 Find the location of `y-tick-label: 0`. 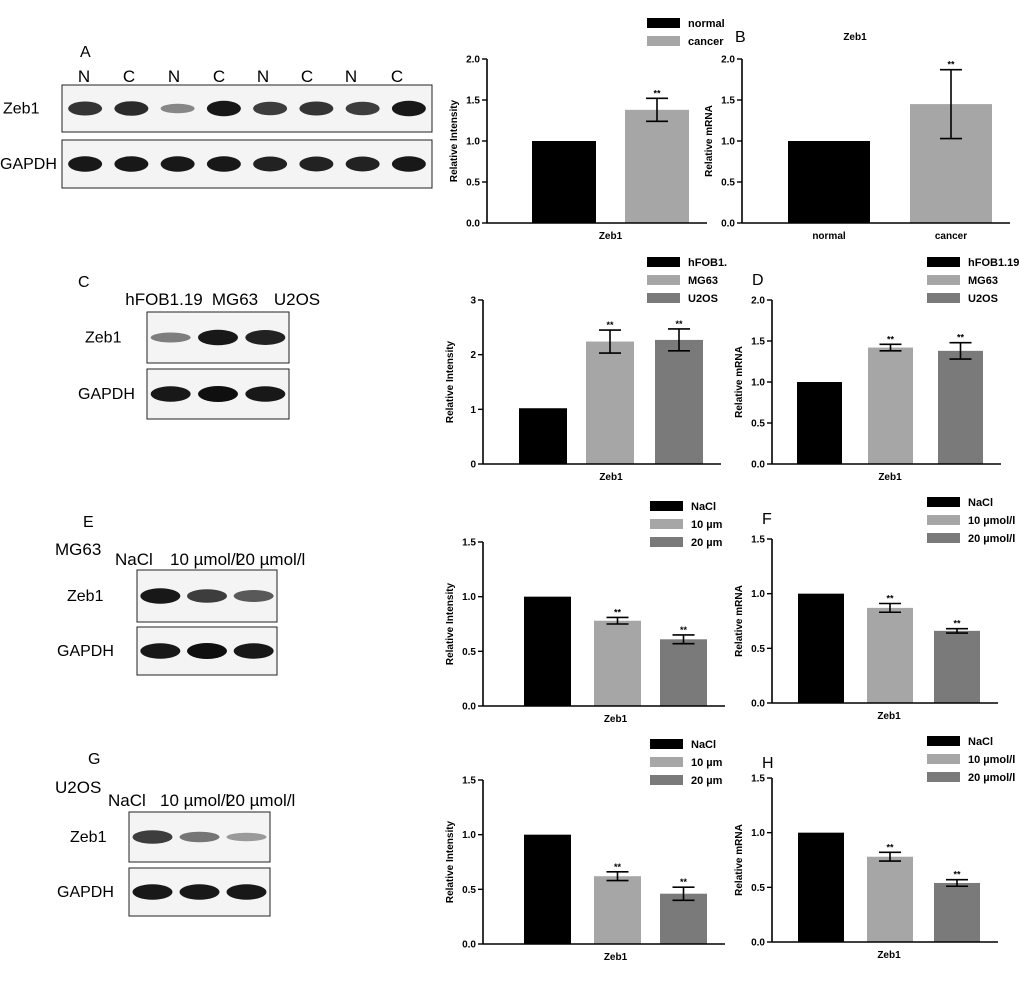

y-tick-label: 0 is located at coordinates (473, 465).